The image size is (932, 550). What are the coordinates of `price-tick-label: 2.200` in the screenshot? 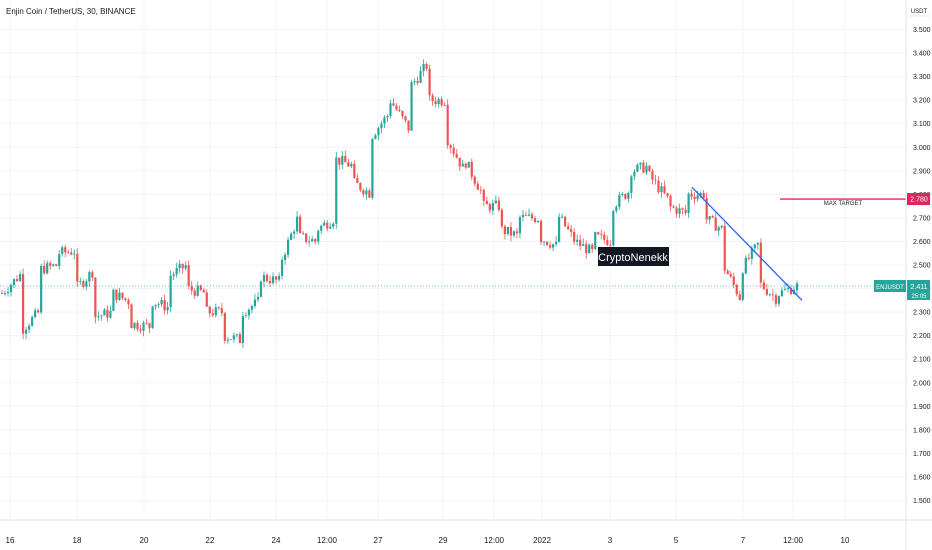 It's located at (922, 336).